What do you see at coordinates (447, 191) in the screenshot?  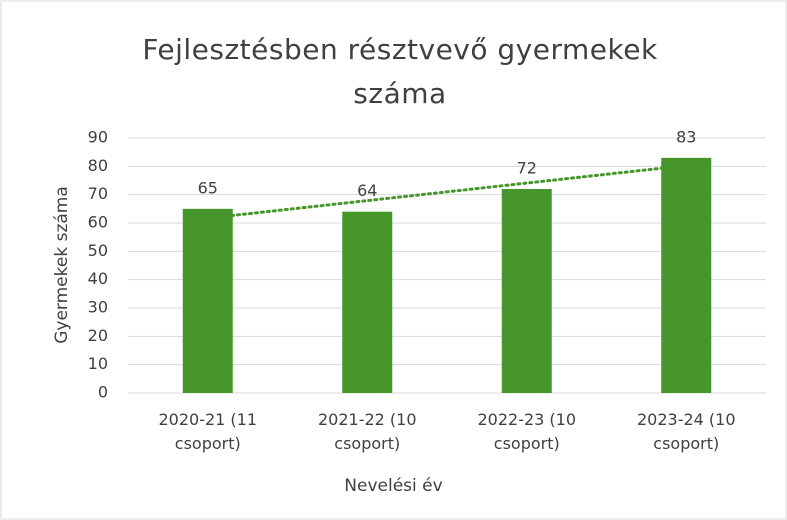 I see `trendline` at bounding box center [447, 191].